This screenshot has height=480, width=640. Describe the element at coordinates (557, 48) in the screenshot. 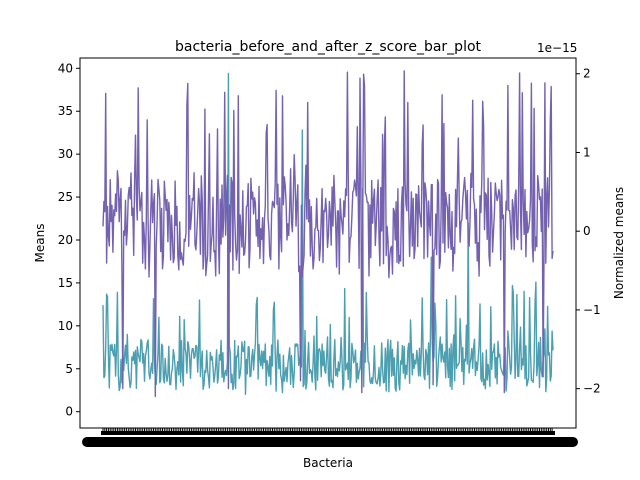

I see `right-axis-offset-text: 1e−15` at that location.